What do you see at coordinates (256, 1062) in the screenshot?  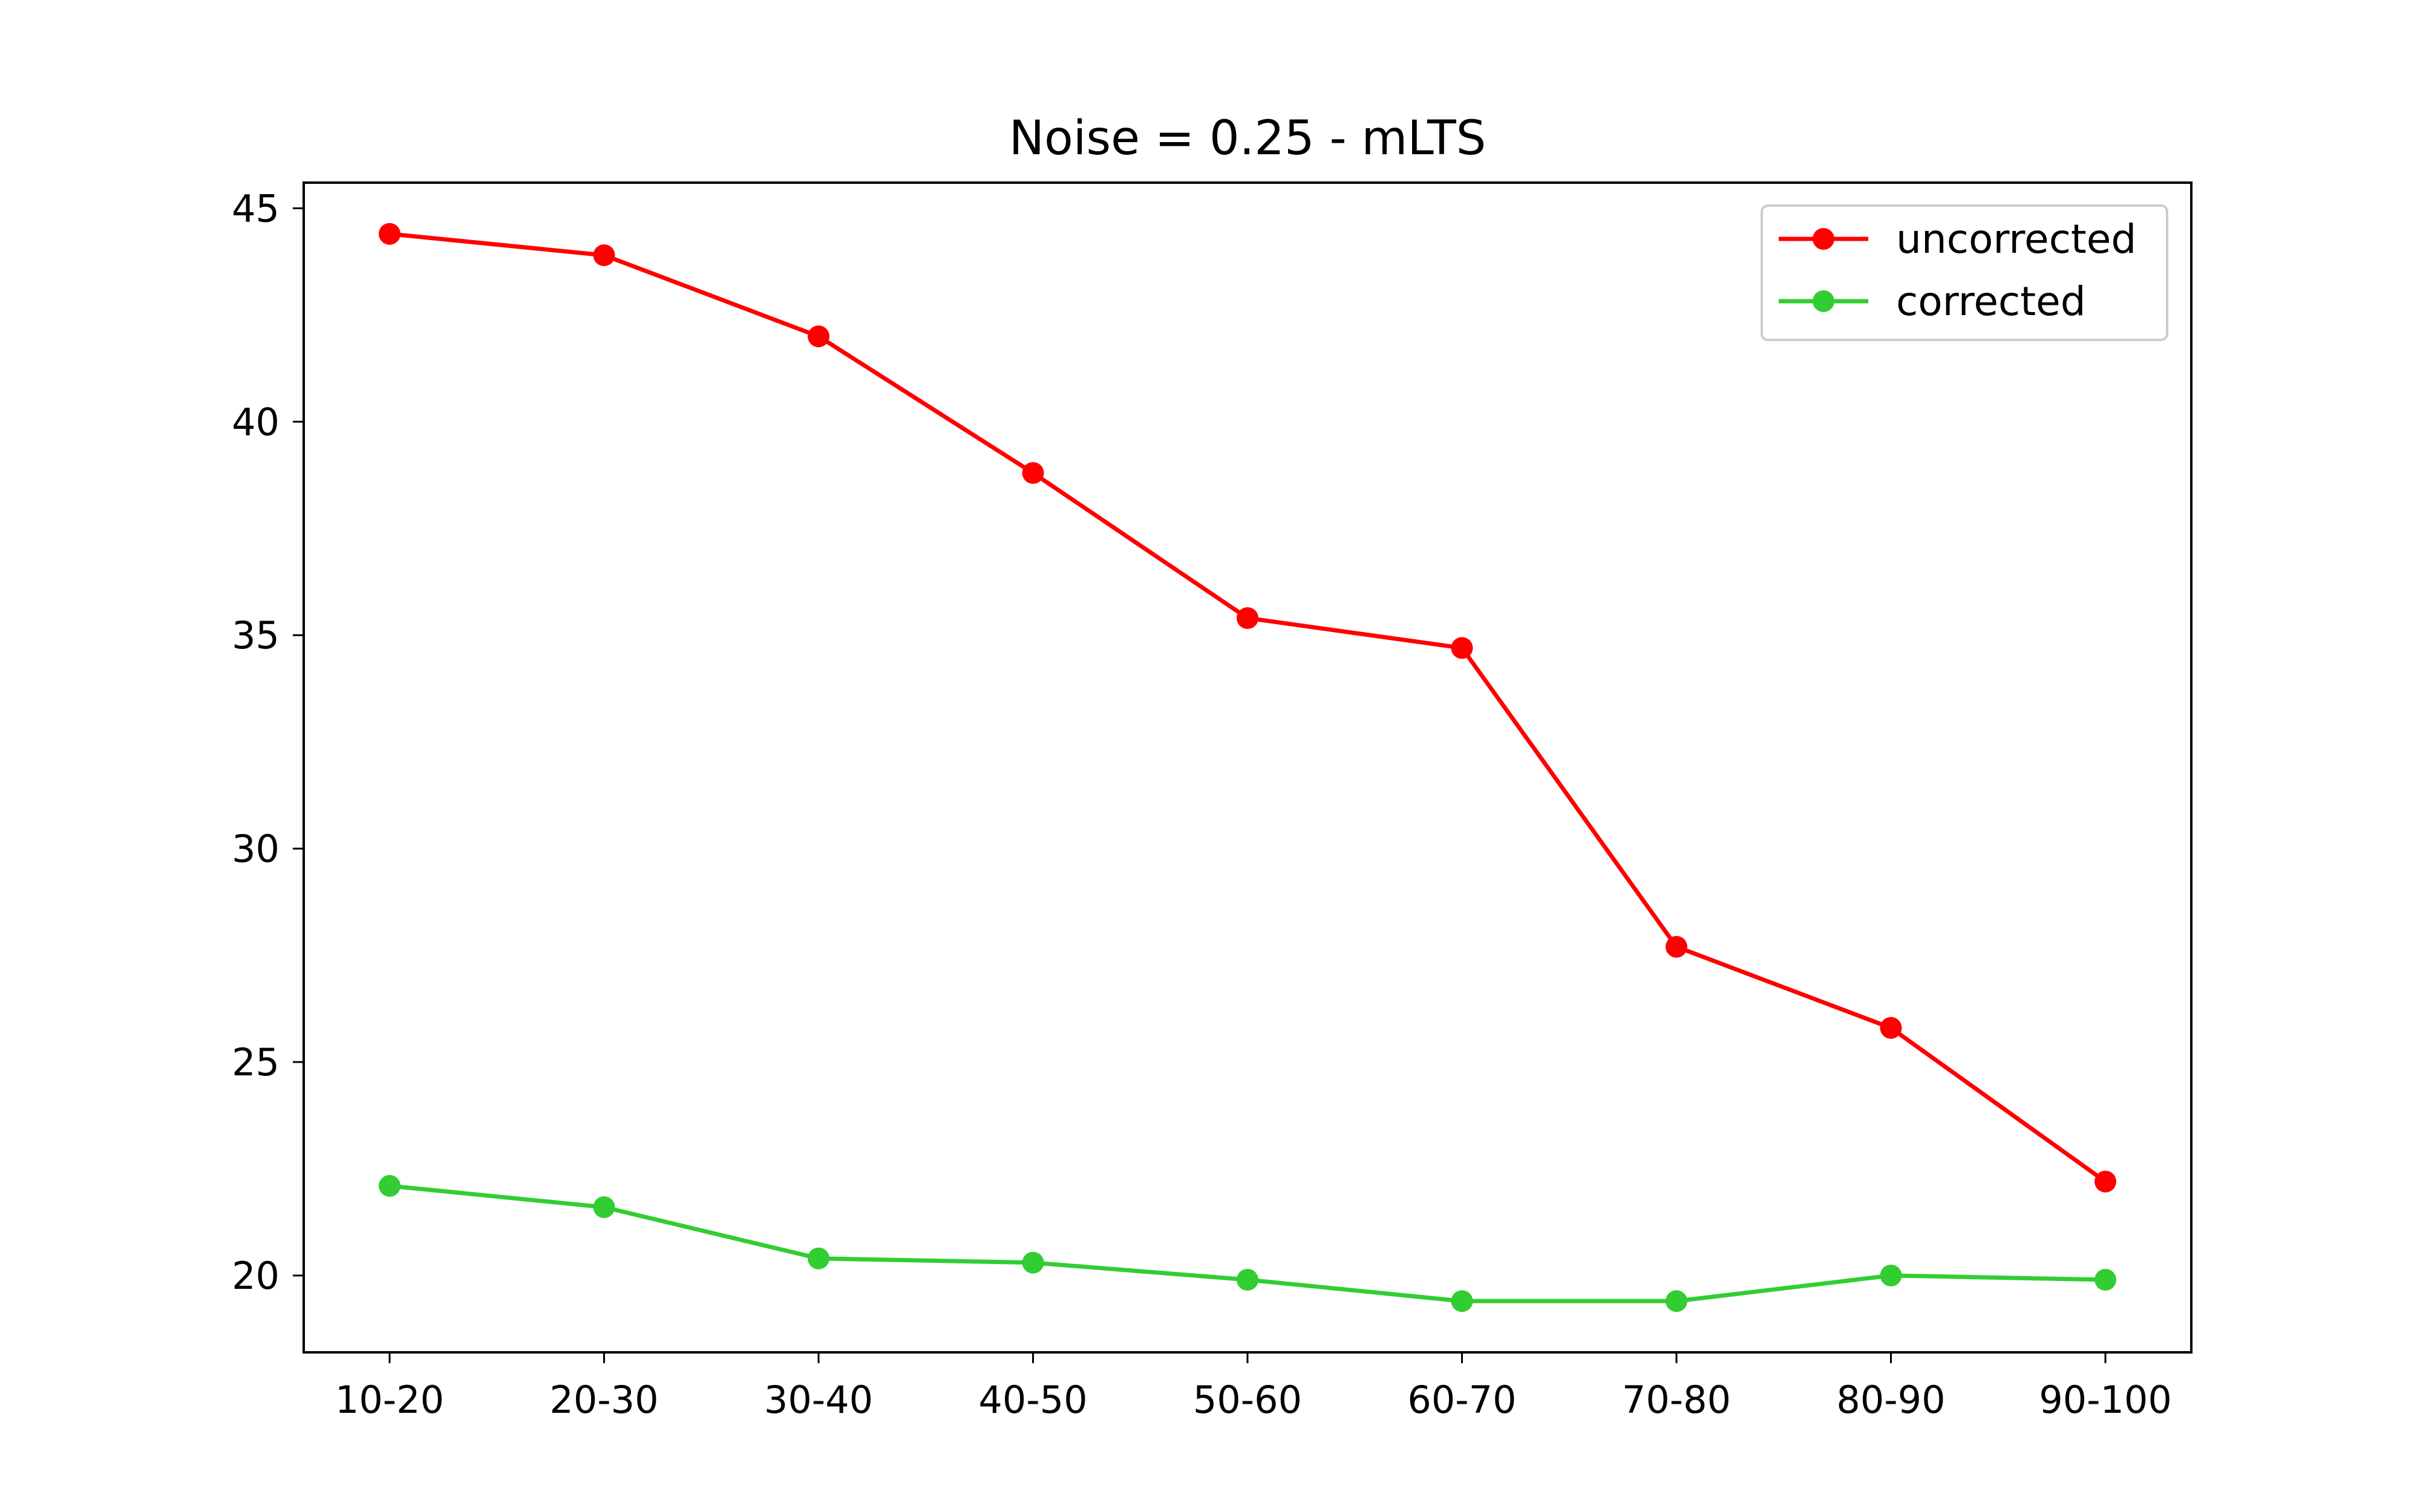 I see `y-tick-label: 25` at bounding box center [256, 1062].